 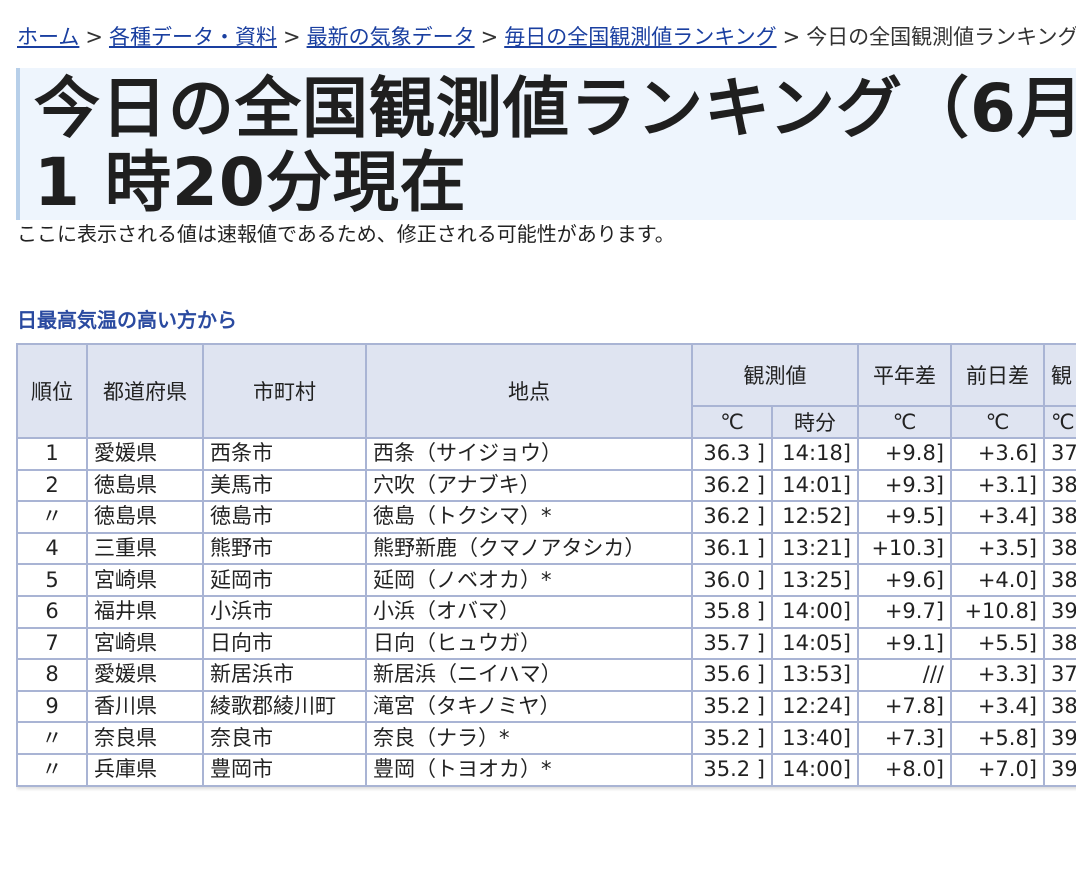 What do you see at coordinates (904, 611) in the screenshot?
I see `cell-normal-diff: +9.7]` at bounding box center [904, 611].